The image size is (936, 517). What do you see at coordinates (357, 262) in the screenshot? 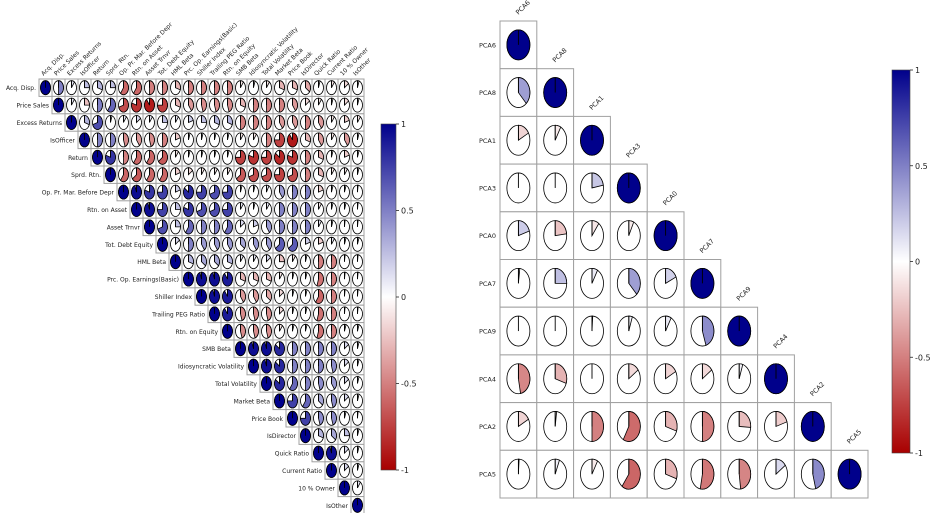
I see `pie-hml-beta-isother` at bounding box center [357, 262].